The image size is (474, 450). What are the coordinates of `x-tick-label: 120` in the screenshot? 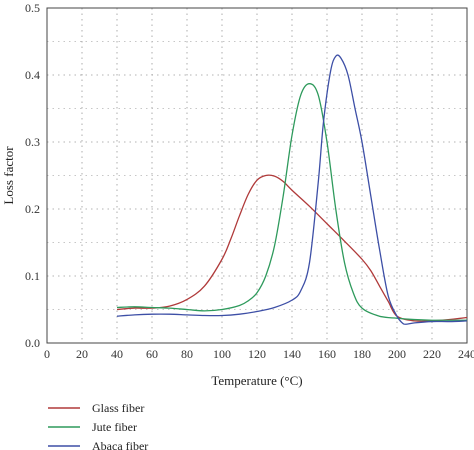 It's located at (257, 354).